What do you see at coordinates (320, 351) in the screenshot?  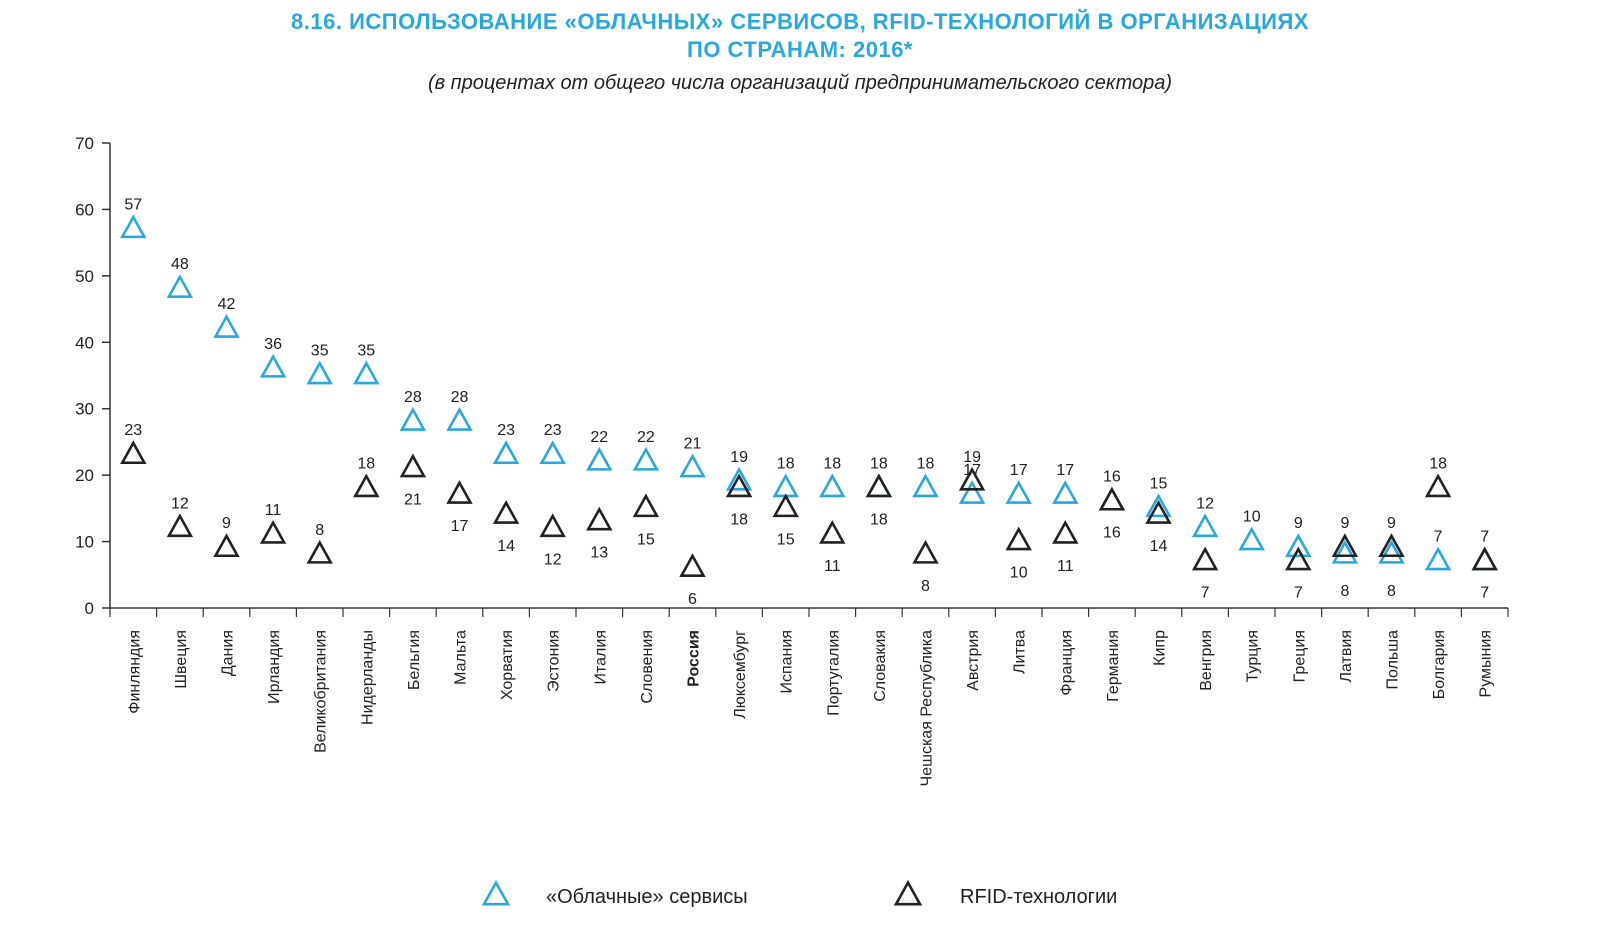 I see `cloud-value-label: 35` at bounding box center [320, 351].